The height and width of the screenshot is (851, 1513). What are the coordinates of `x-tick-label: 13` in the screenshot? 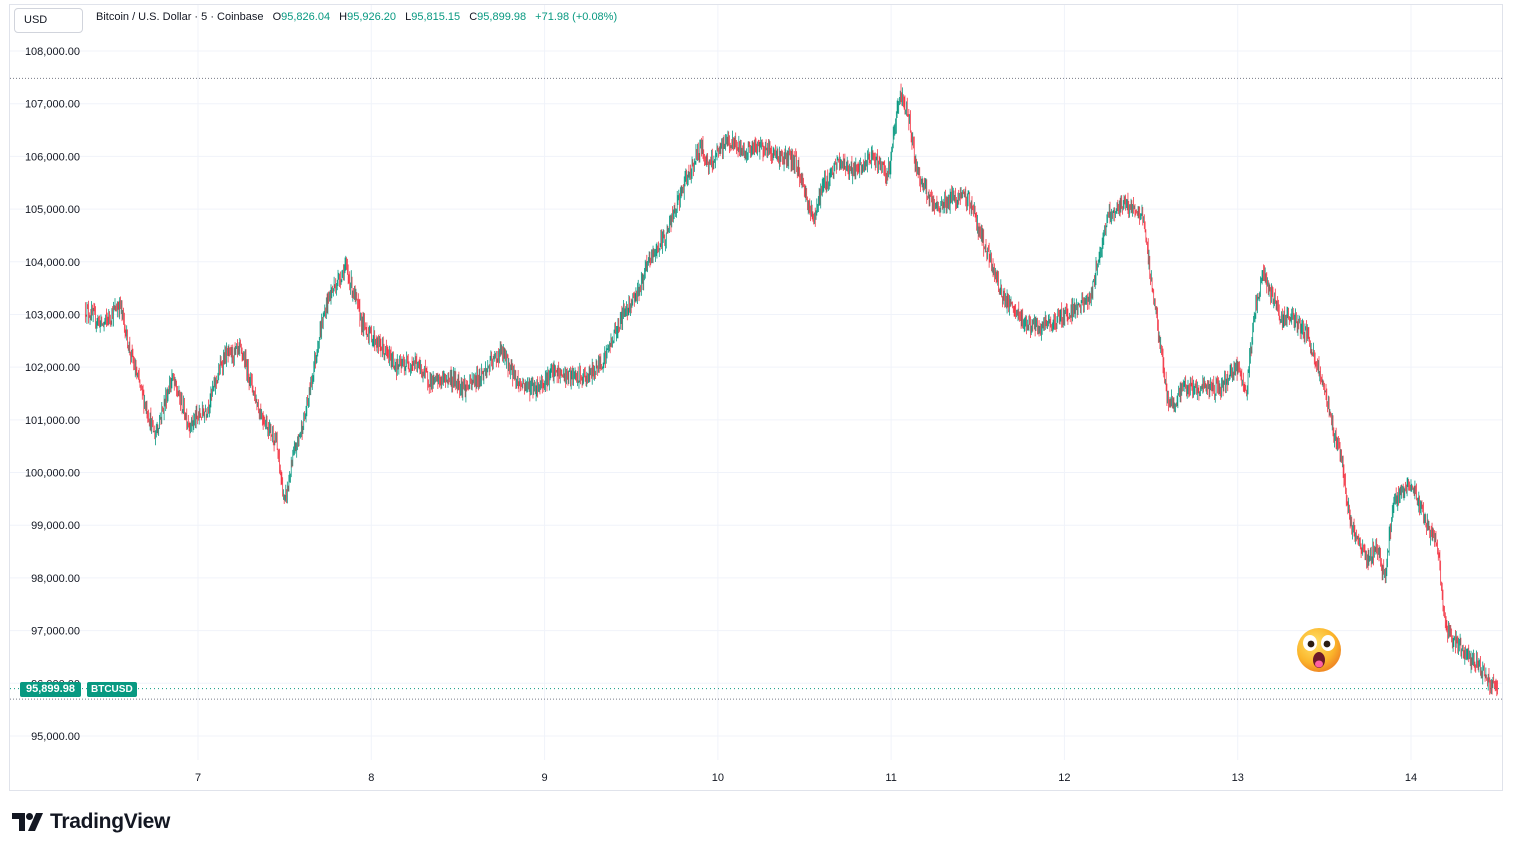 It's located at (1238, 778).